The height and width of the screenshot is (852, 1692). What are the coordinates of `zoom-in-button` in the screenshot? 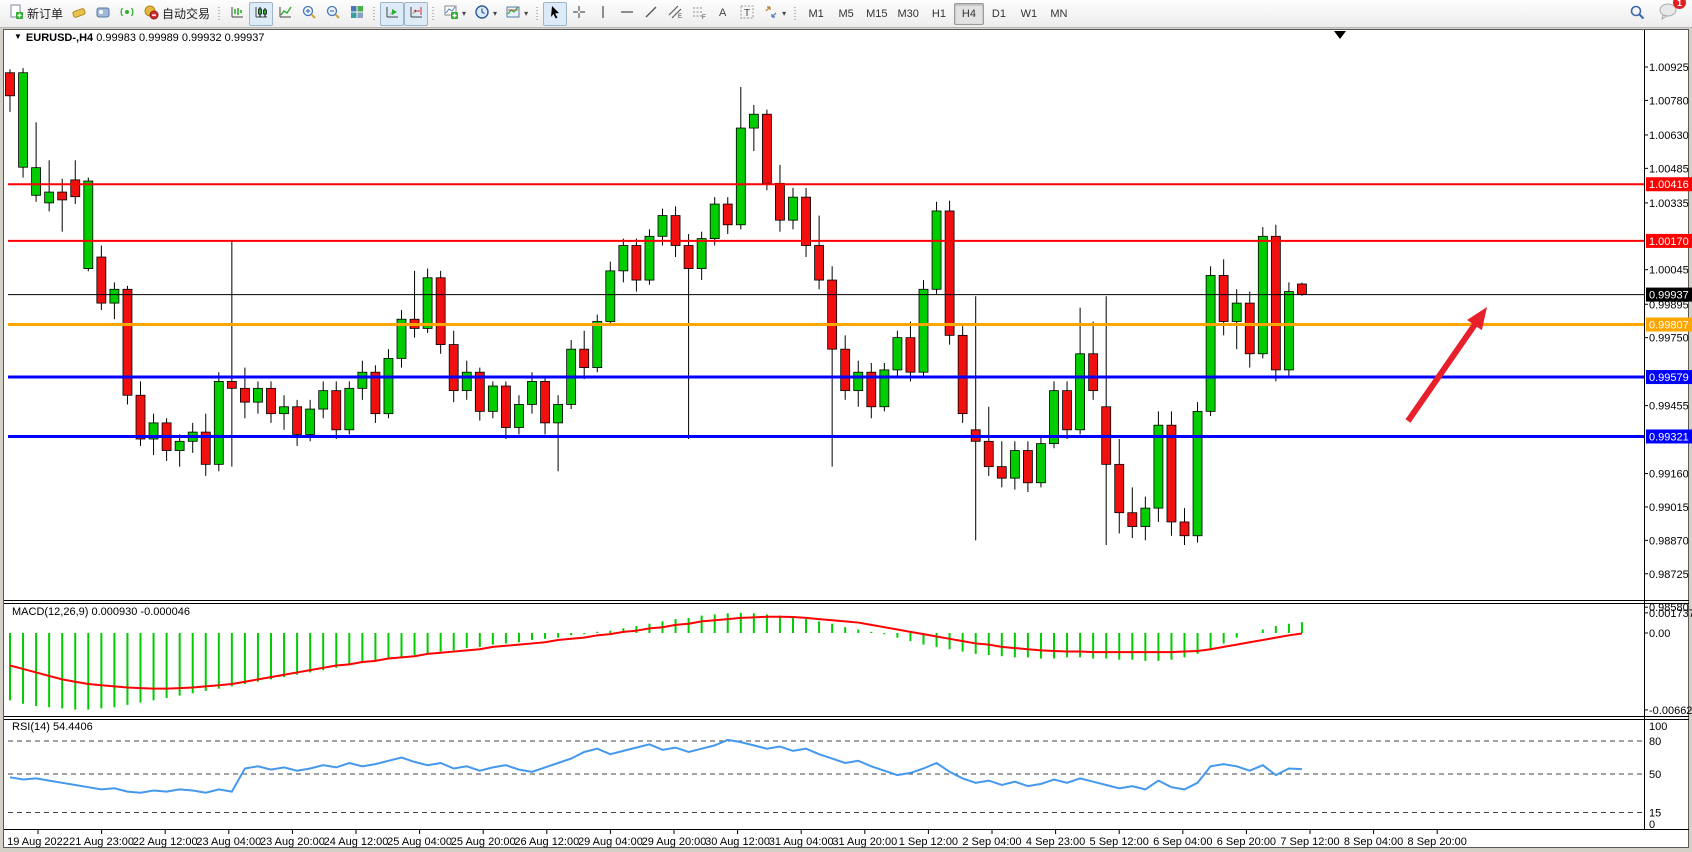 It's located at (309, 14).